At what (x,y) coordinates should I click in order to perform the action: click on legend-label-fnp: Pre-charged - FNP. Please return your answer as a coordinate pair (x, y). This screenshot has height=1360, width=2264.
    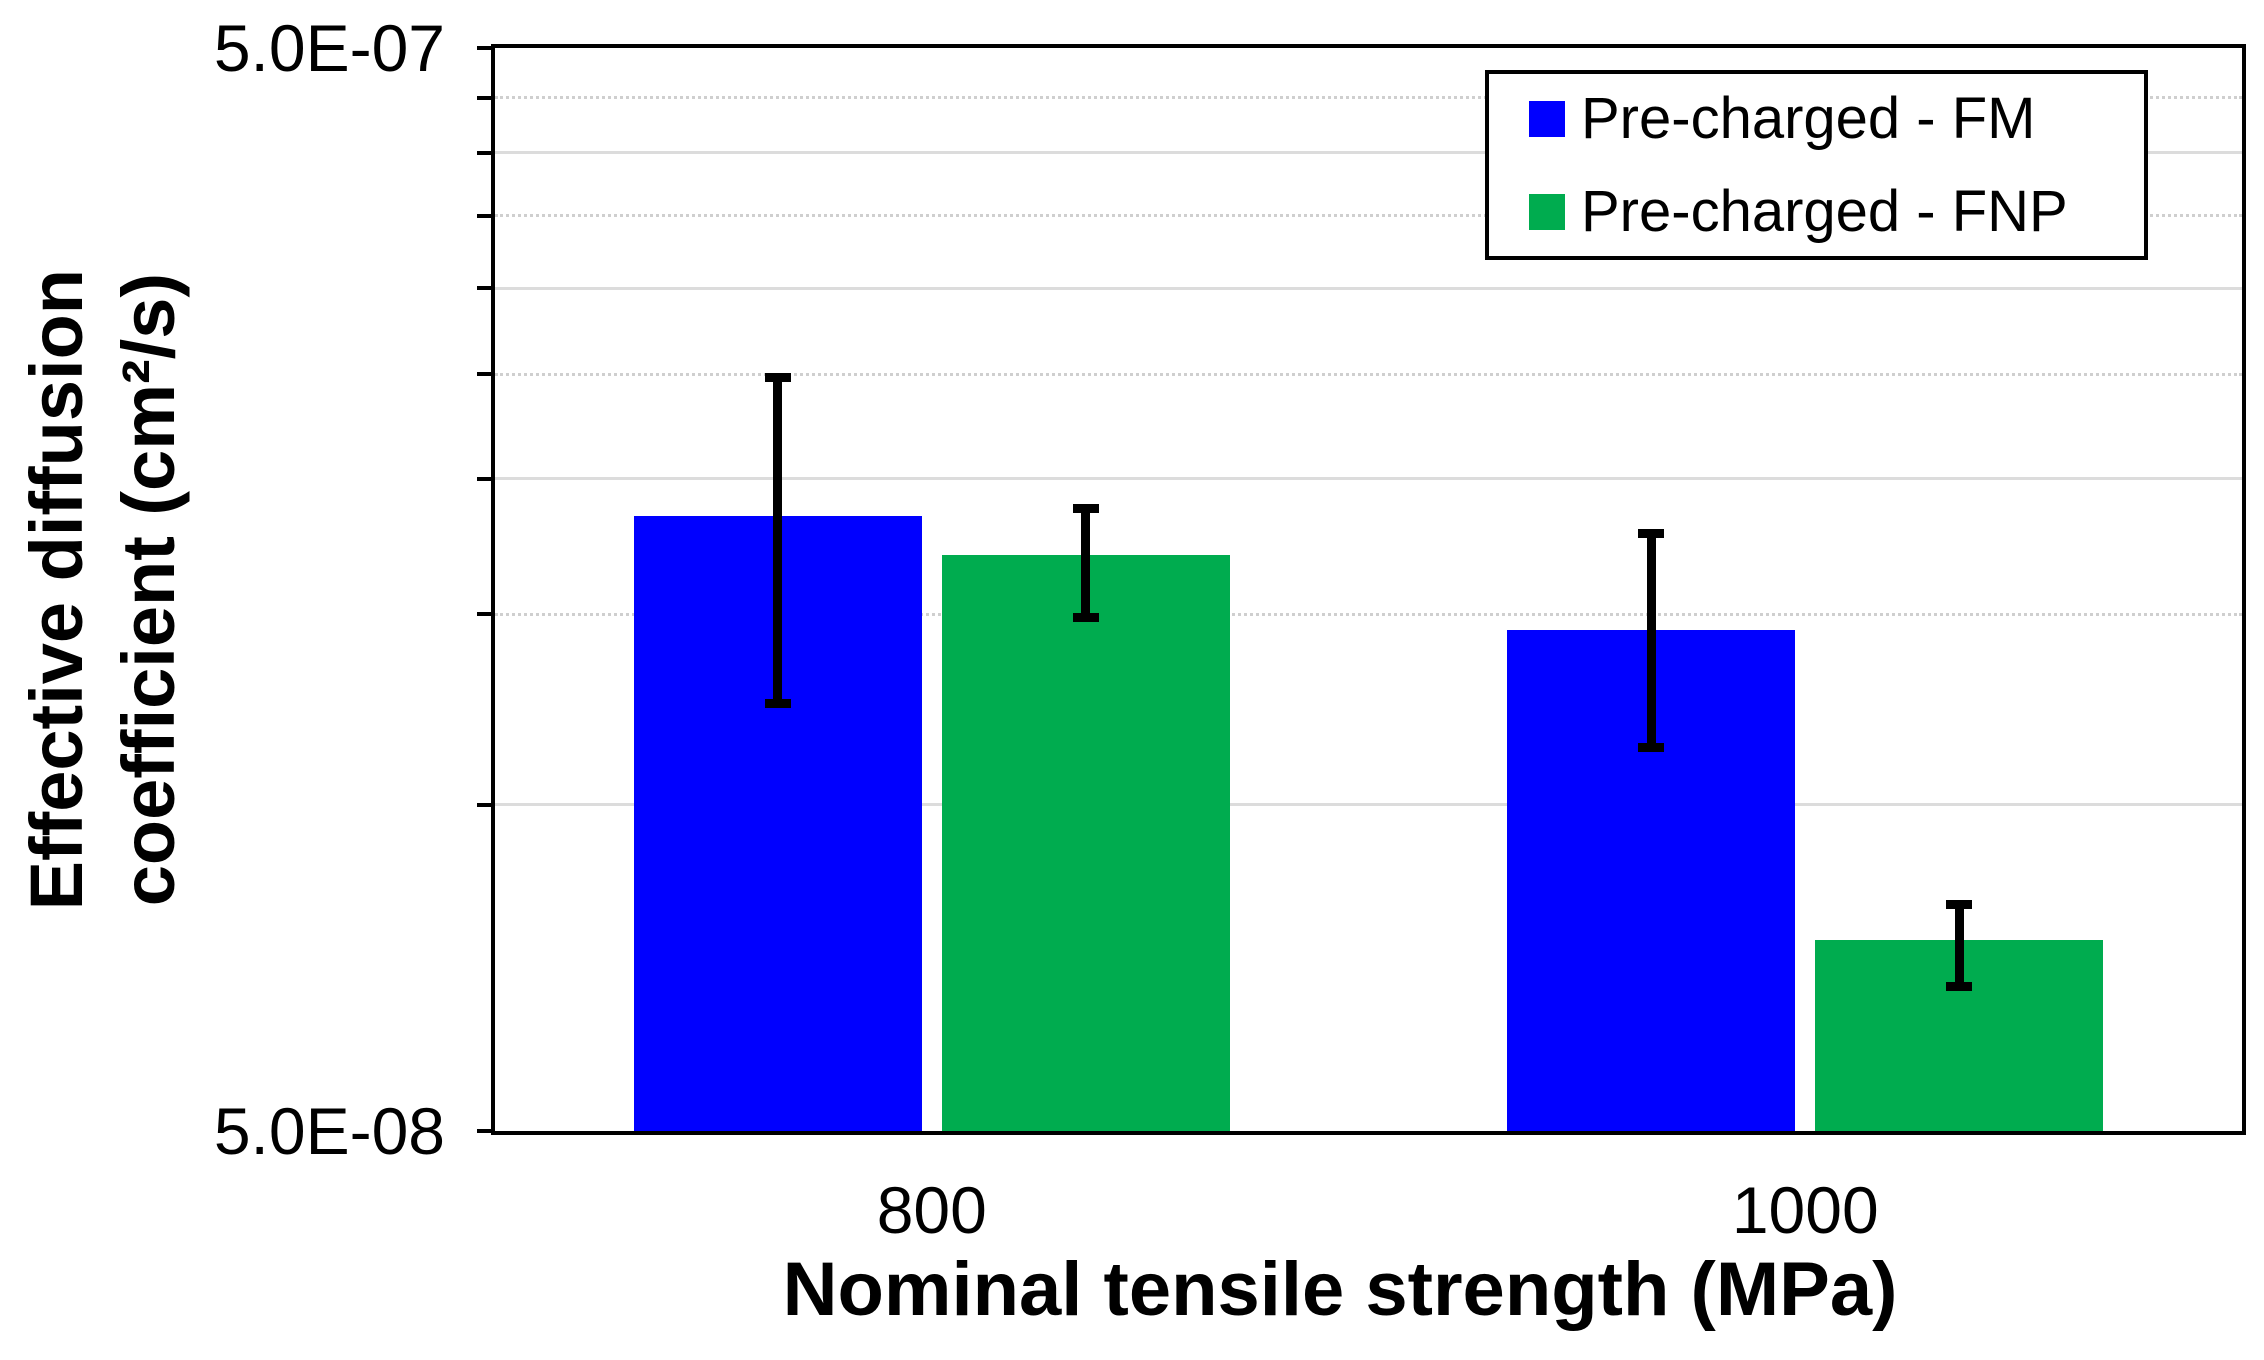
    Looking at the image, I should click on (1824, 211).